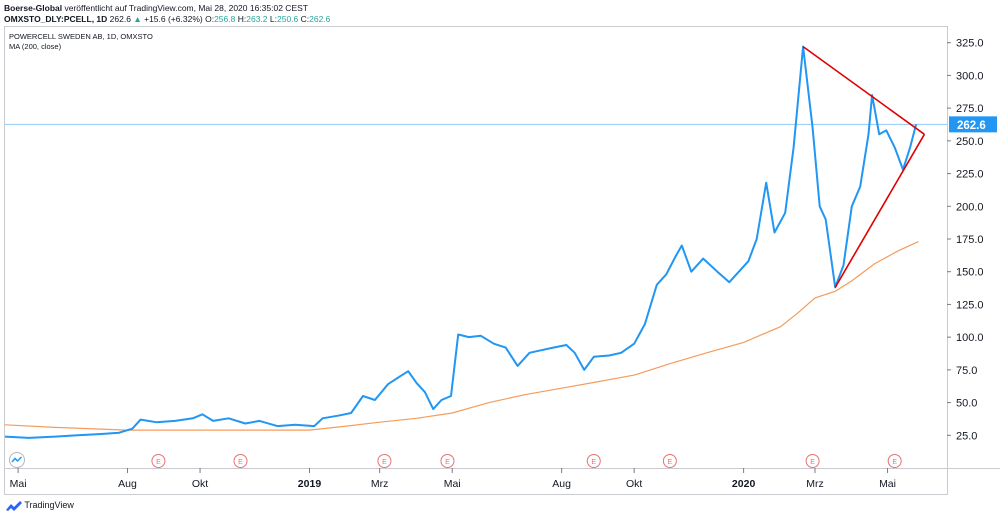 This screenshot has height=518, width=1000. I want to click on y-tick-label: 250.0, so click(970, 142).